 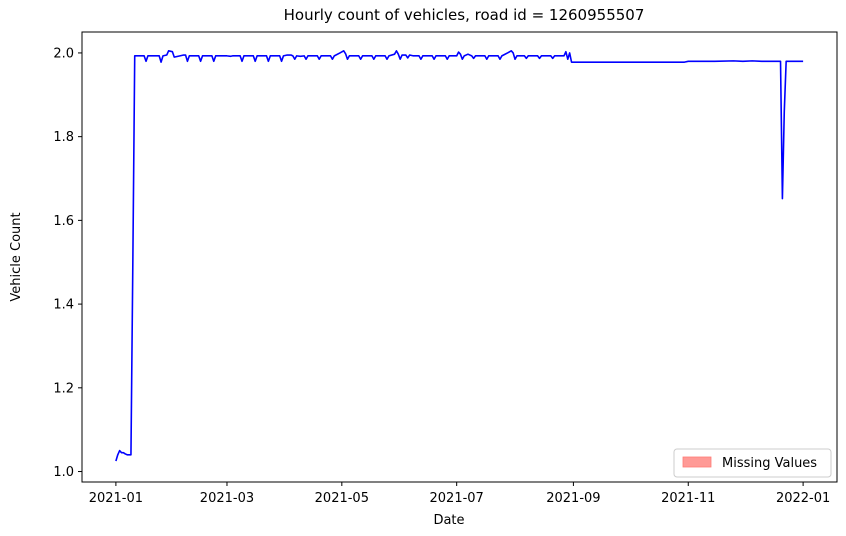 I want to click on x-axis-label: Date, so click(x=448, y=520).